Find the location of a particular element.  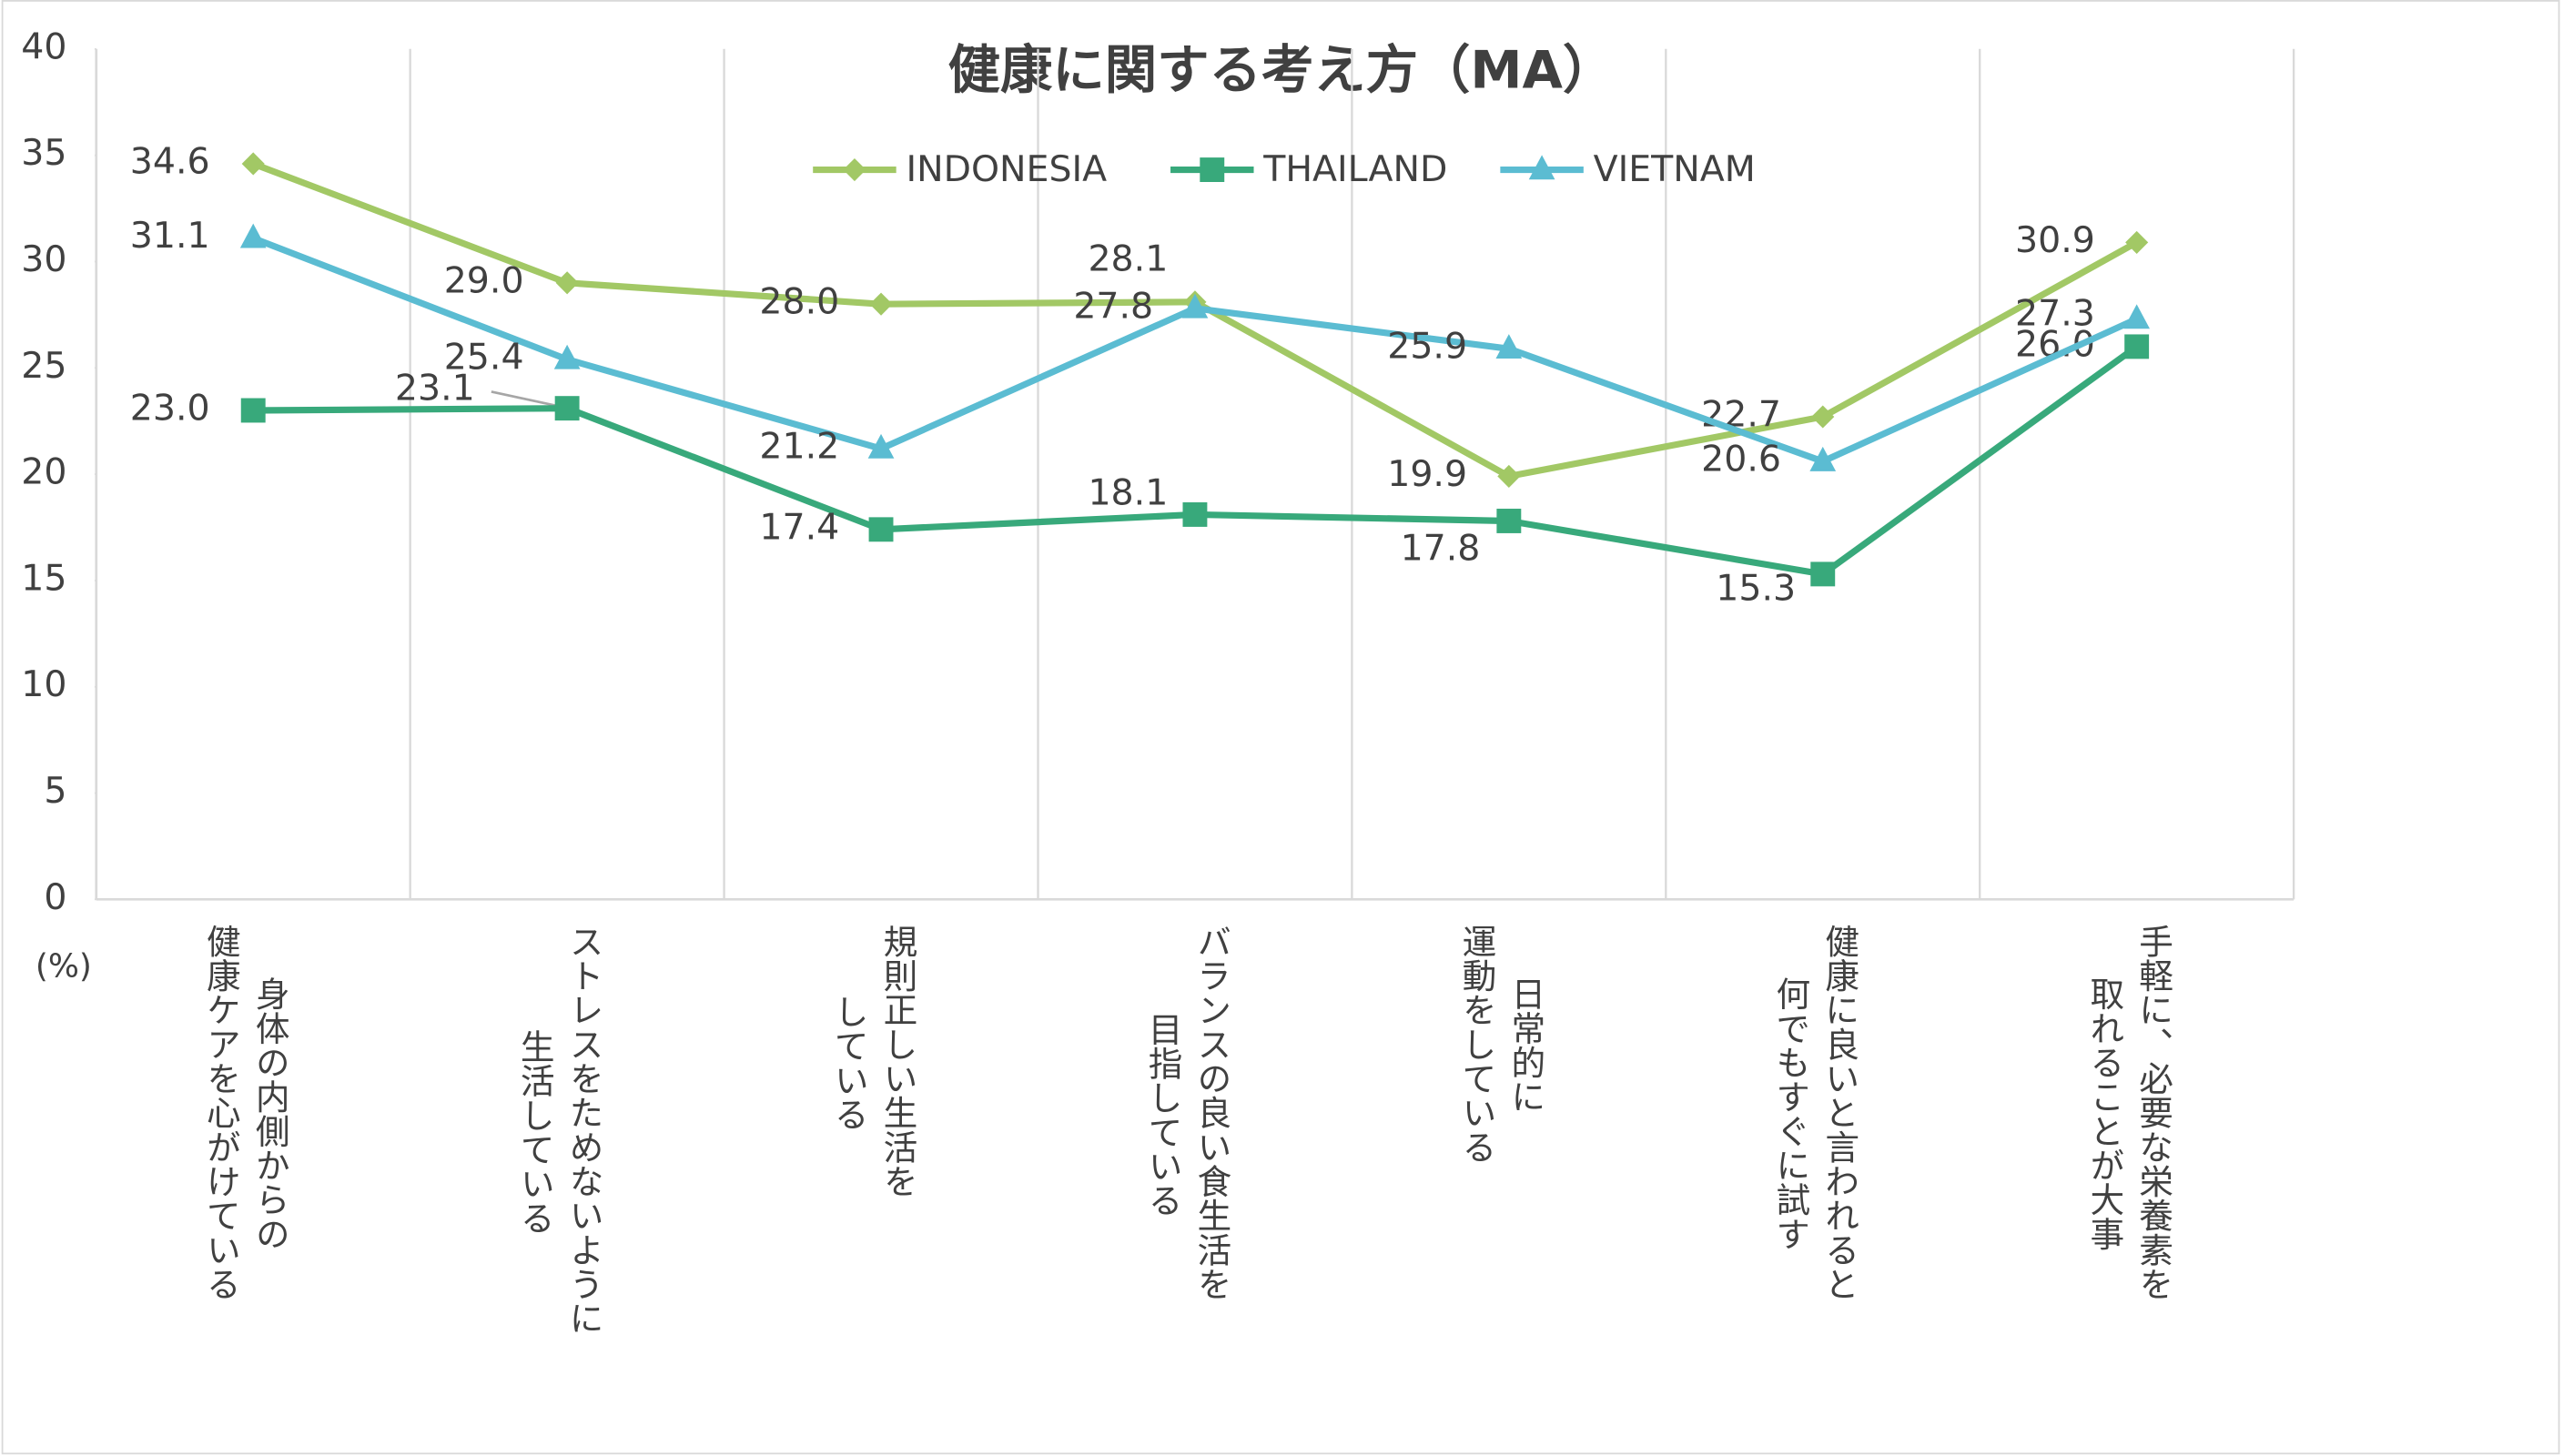

legend-label: INDONESIA is located at coordinates (1007, 169).